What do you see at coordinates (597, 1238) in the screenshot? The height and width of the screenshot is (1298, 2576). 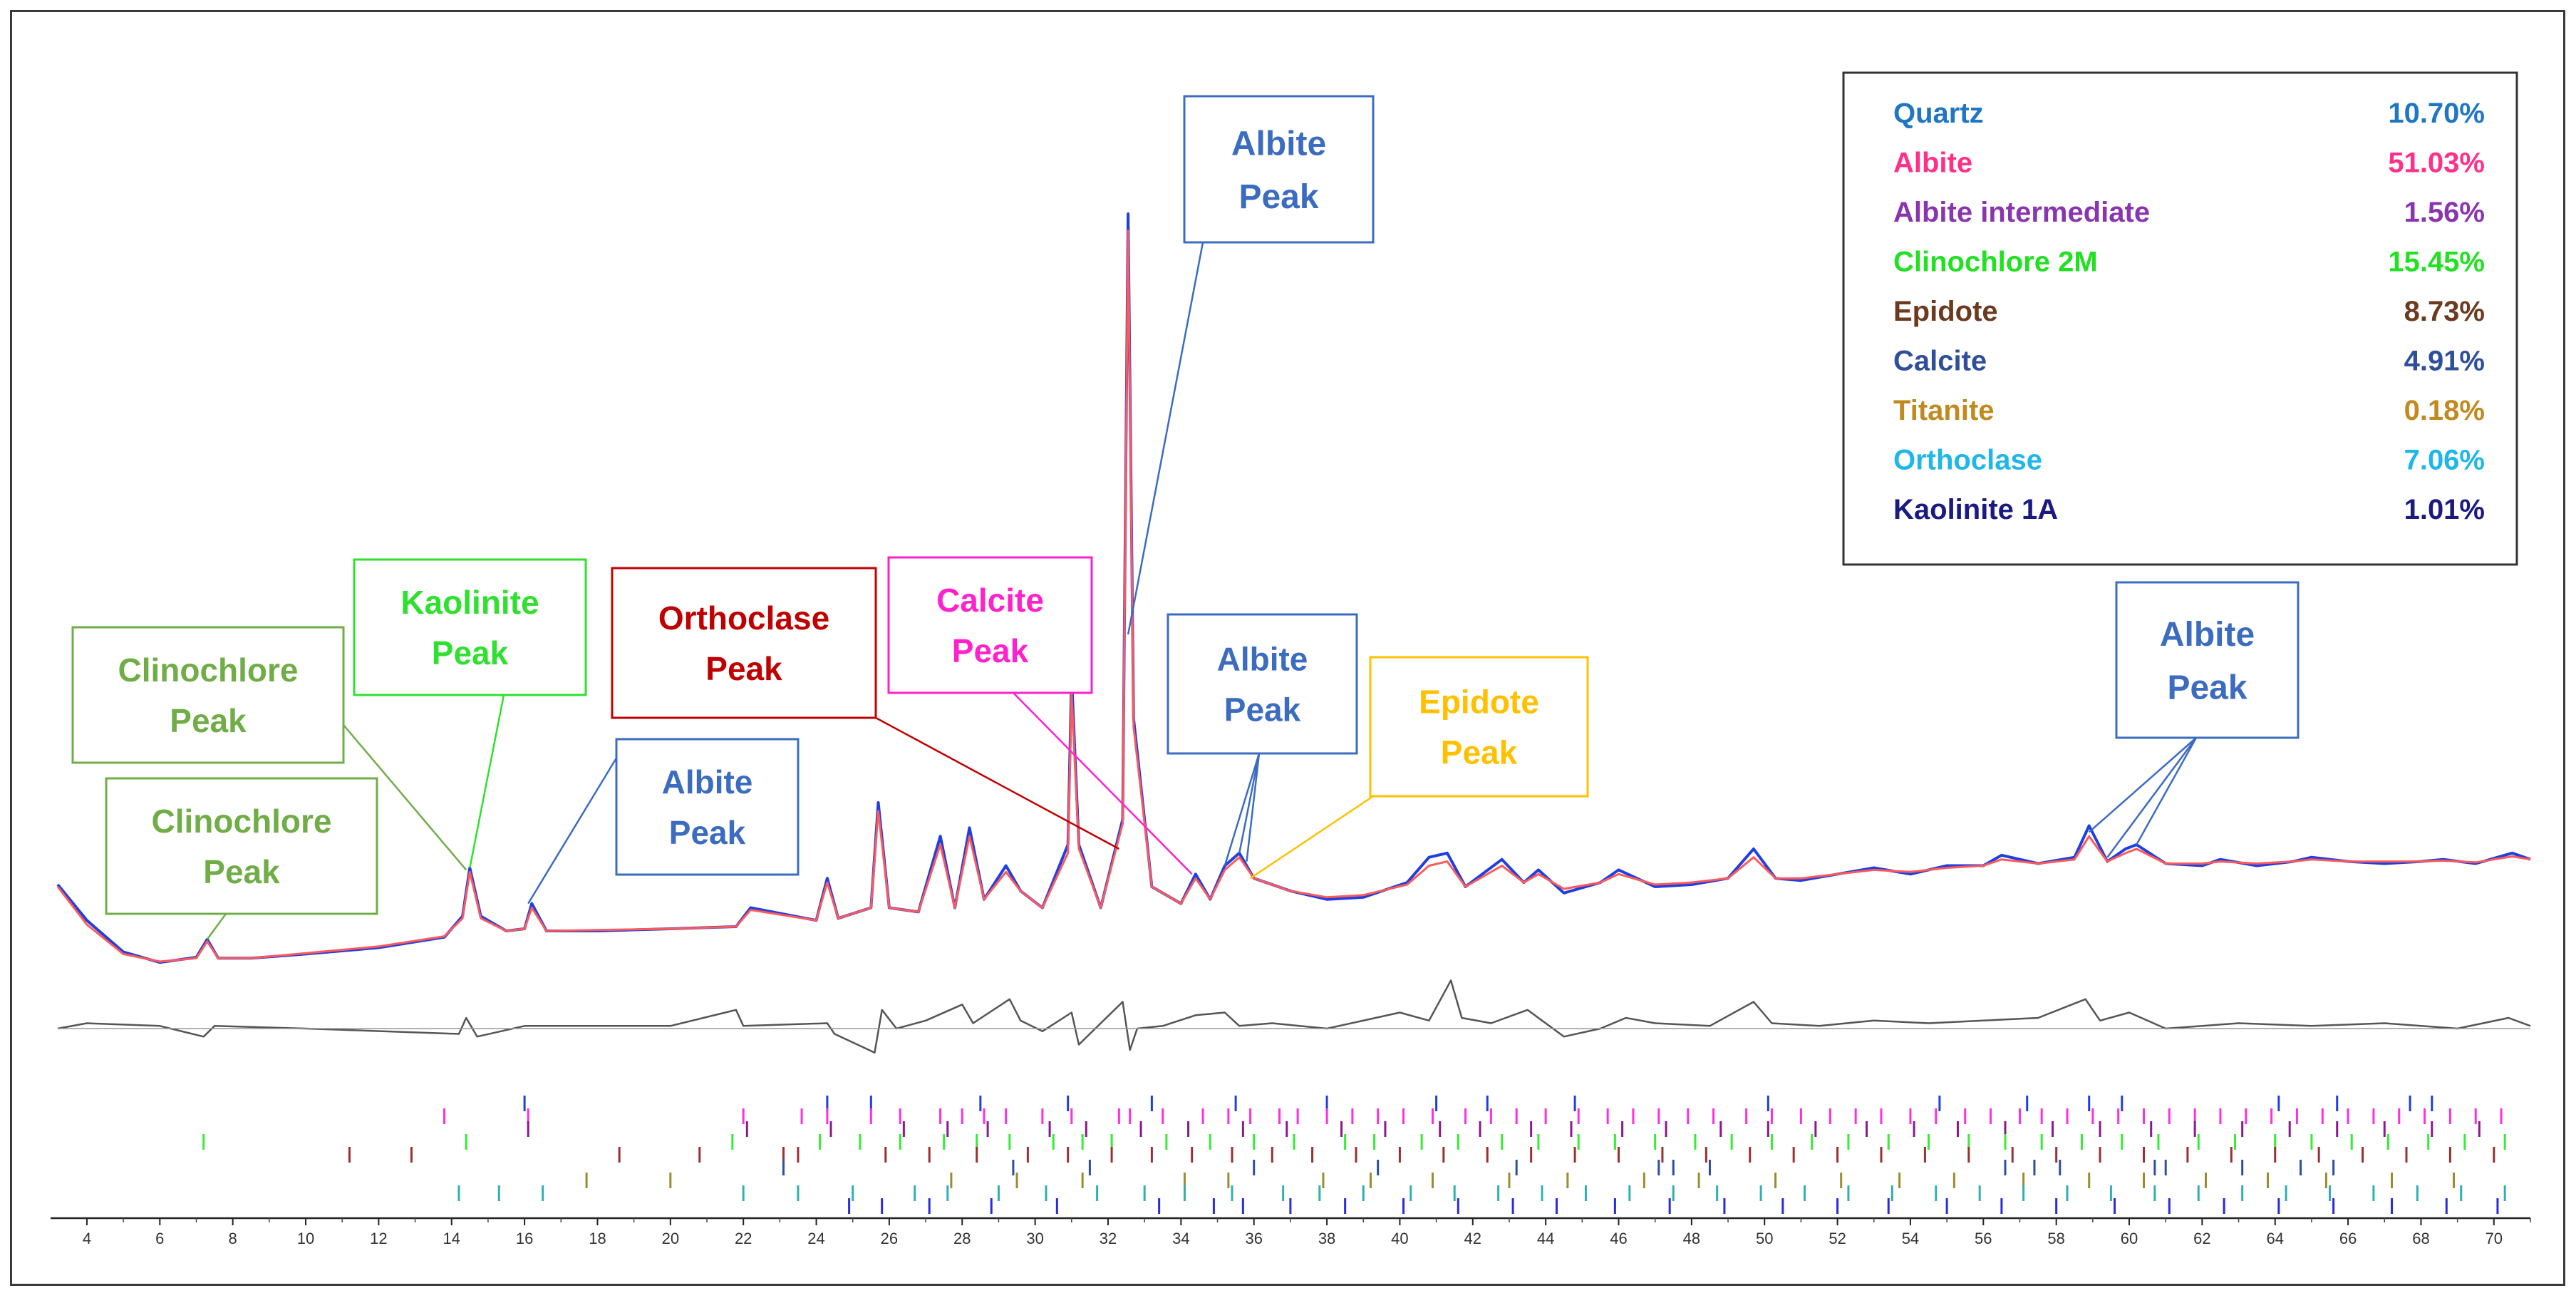 I see `x-tick-label: 18` at bounding box center [597, 1238].